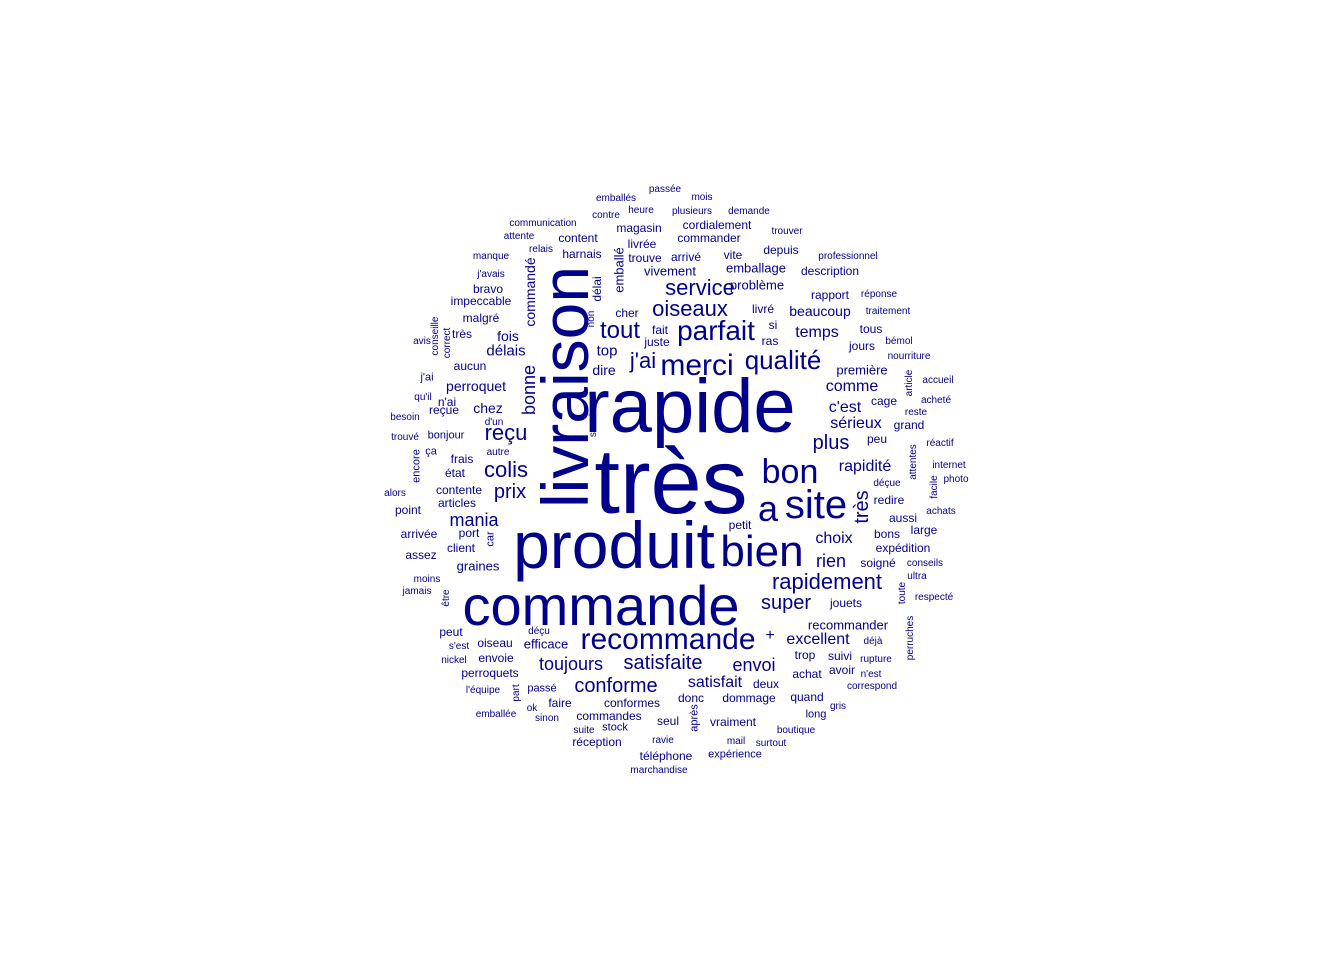  I want to click on word: beaucoup, so click(820, 311).